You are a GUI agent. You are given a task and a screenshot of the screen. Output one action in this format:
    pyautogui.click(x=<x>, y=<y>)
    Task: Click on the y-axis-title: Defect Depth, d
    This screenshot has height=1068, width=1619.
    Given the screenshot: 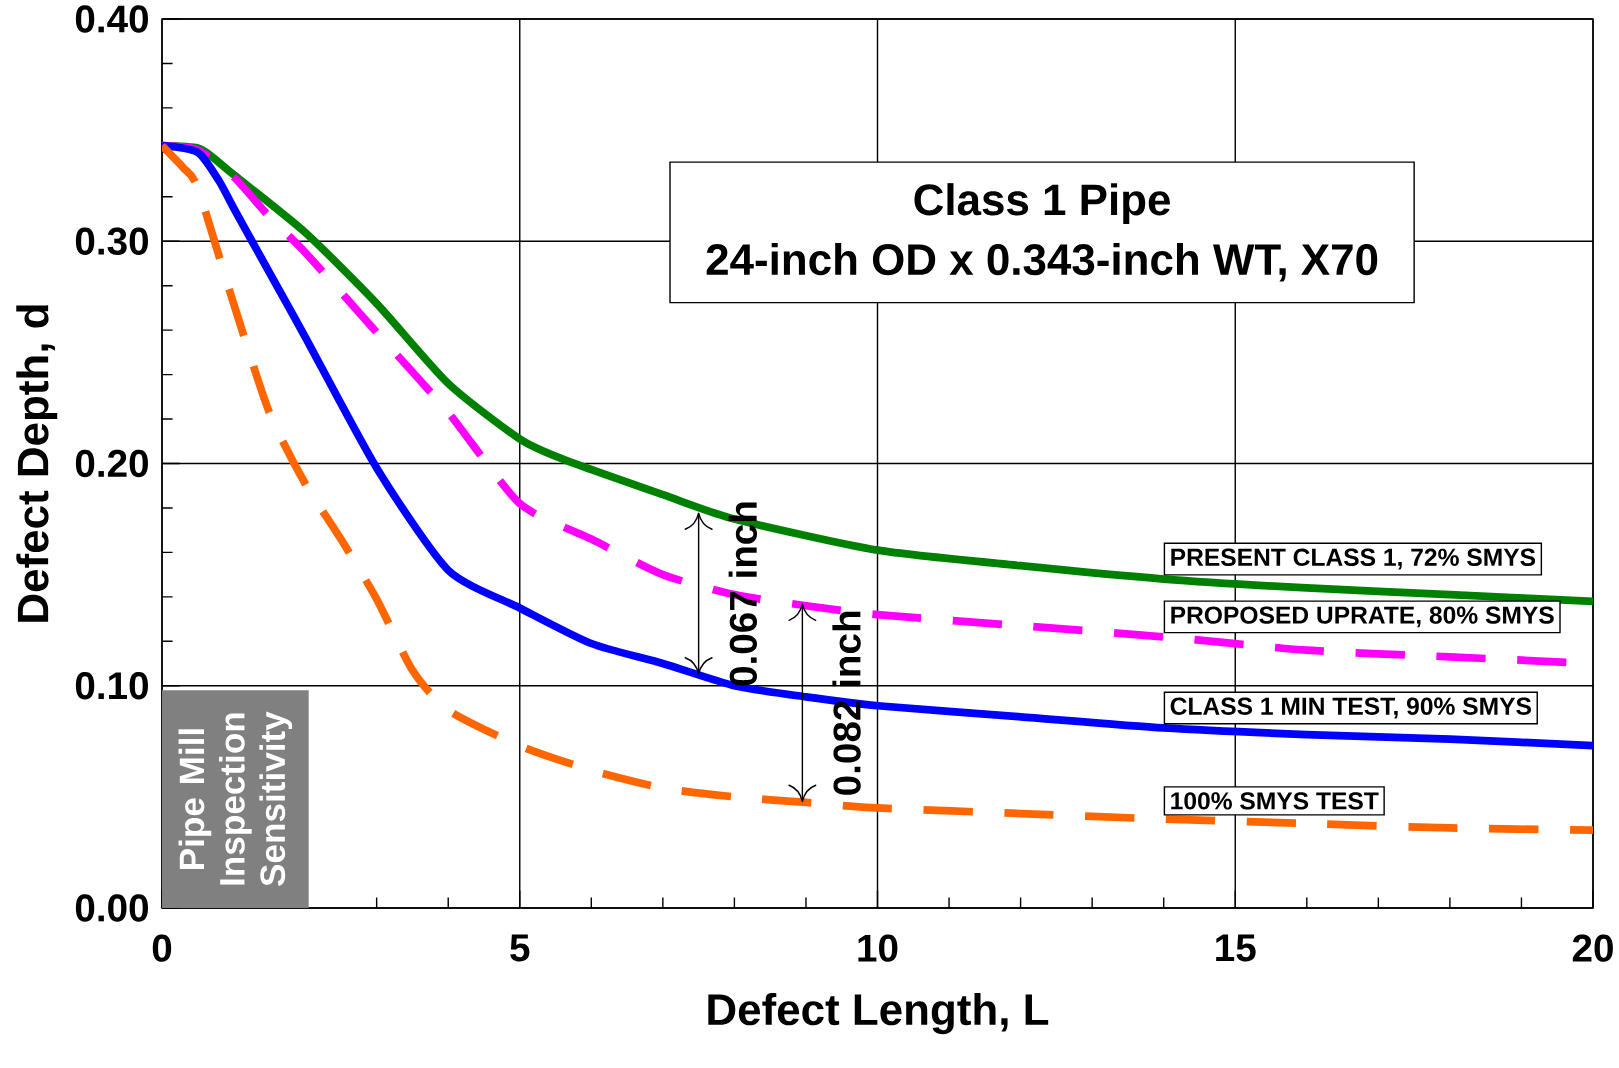 What is the action you would take?
    pyautogui.click(x=37, y=463)
    